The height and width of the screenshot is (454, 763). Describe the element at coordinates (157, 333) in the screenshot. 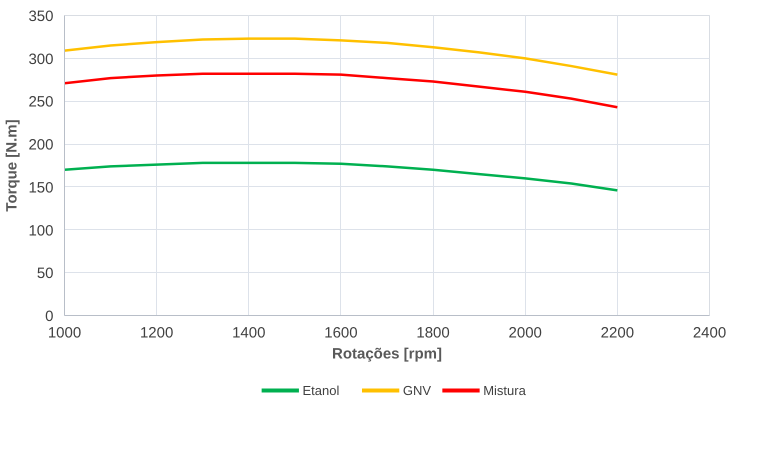

I see `x-tick-label: 1200` at that location.